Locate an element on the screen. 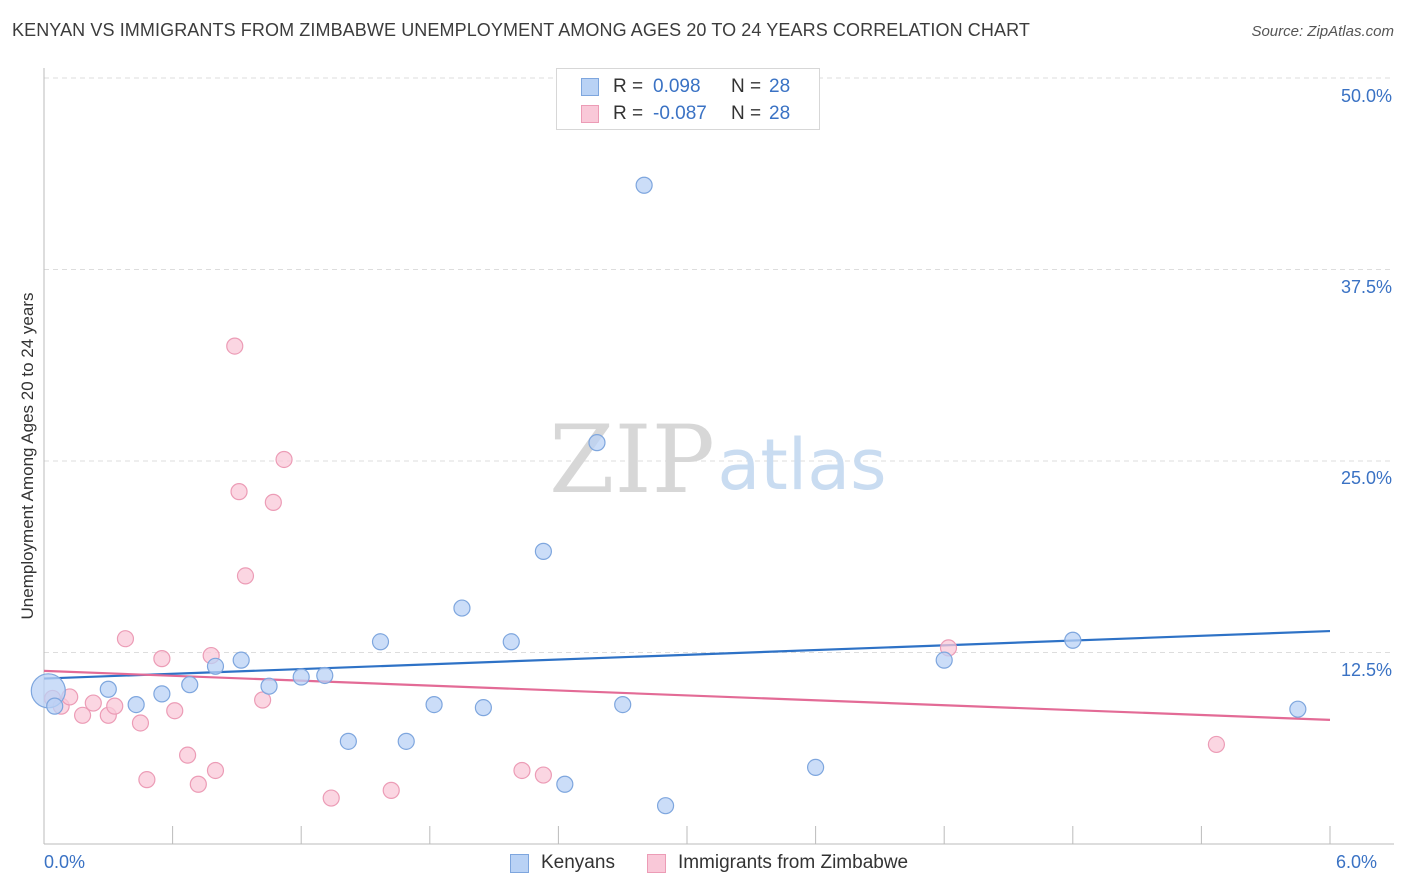 Image resolution: width=1406 pixels, height=892 pixels. trend-line-zimbabwe is located at coordinates (687, 695).